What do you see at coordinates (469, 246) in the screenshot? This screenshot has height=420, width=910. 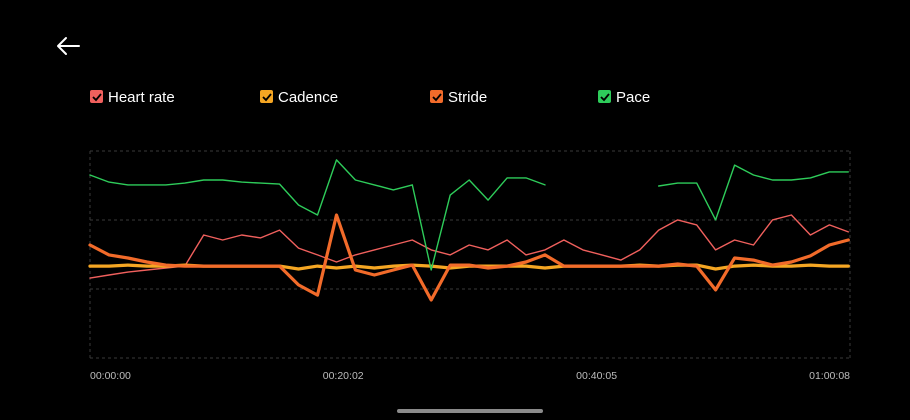 I see `series-line` at bounding box center [469, 246].